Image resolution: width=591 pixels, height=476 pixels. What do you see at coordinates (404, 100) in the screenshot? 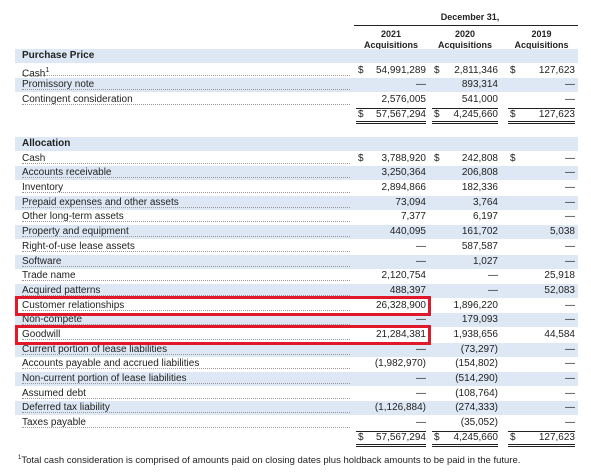
I see `cell-value: 2,576,005` at bounding box center [404, 100].